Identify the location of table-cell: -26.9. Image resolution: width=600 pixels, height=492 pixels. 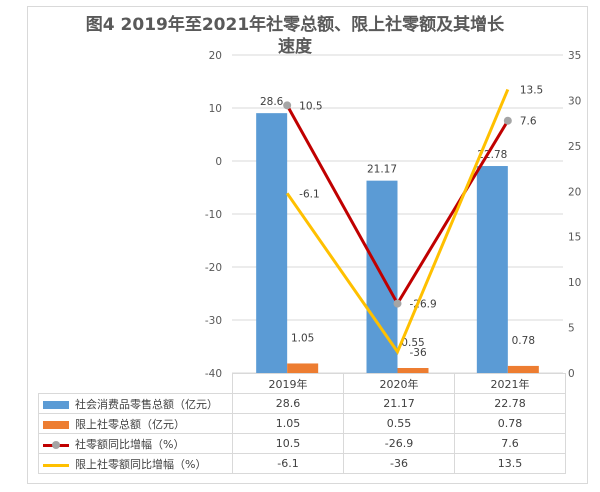
(399, 443).